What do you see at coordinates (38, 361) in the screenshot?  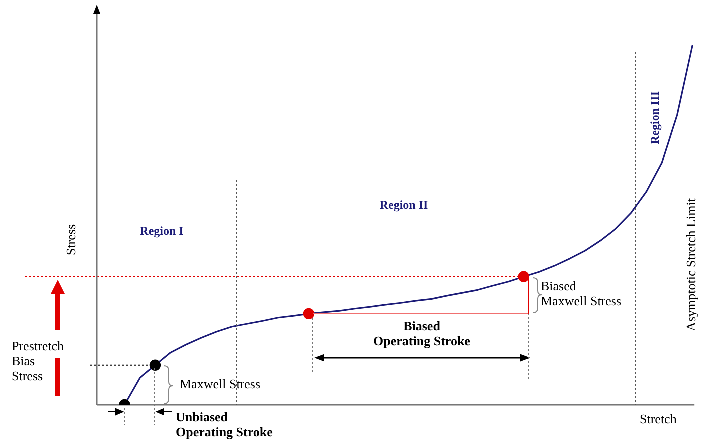 I see `text: Prestretch Bias Stress` at bounding box center [38, 361].